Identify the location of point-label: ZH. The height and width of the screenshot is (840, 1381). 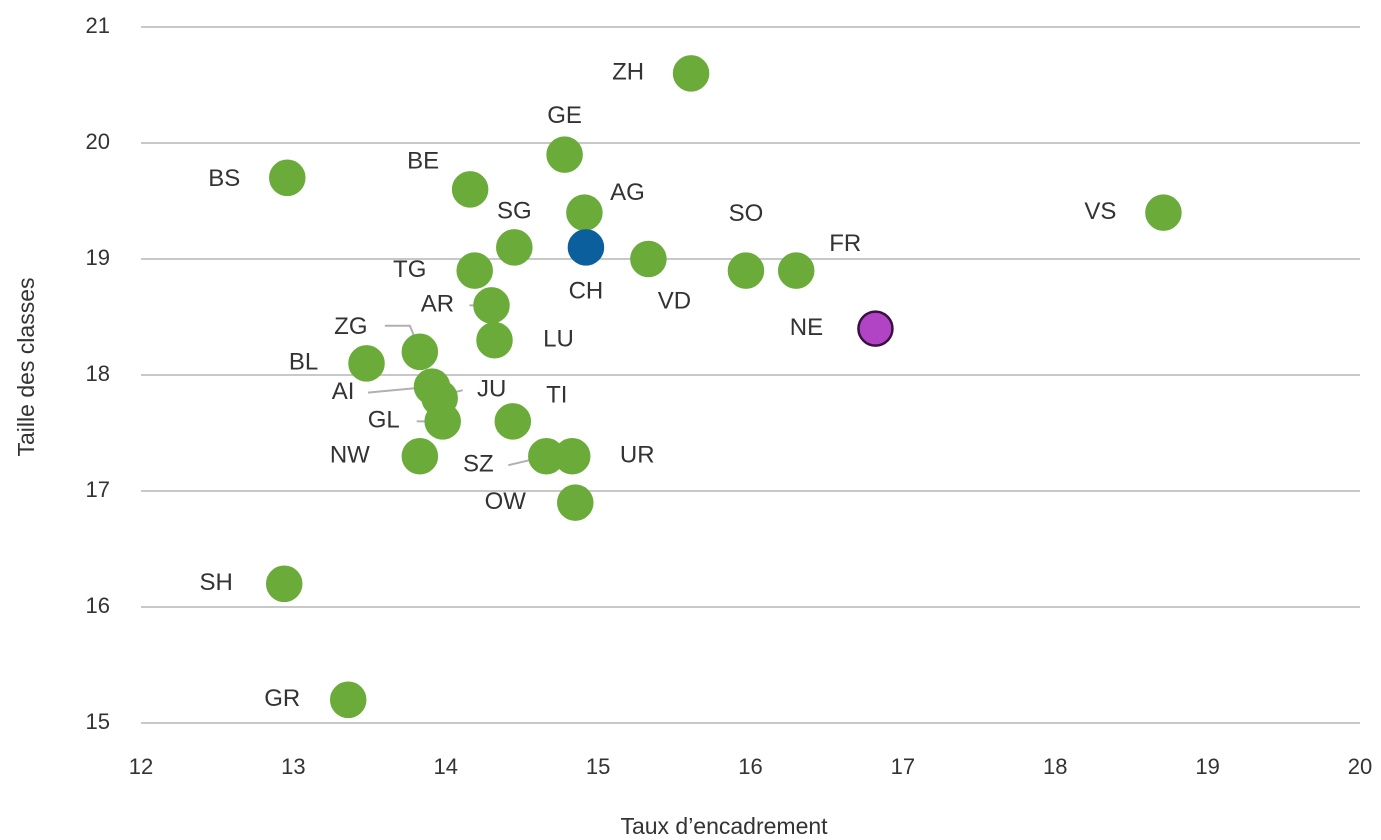
(628, 72).